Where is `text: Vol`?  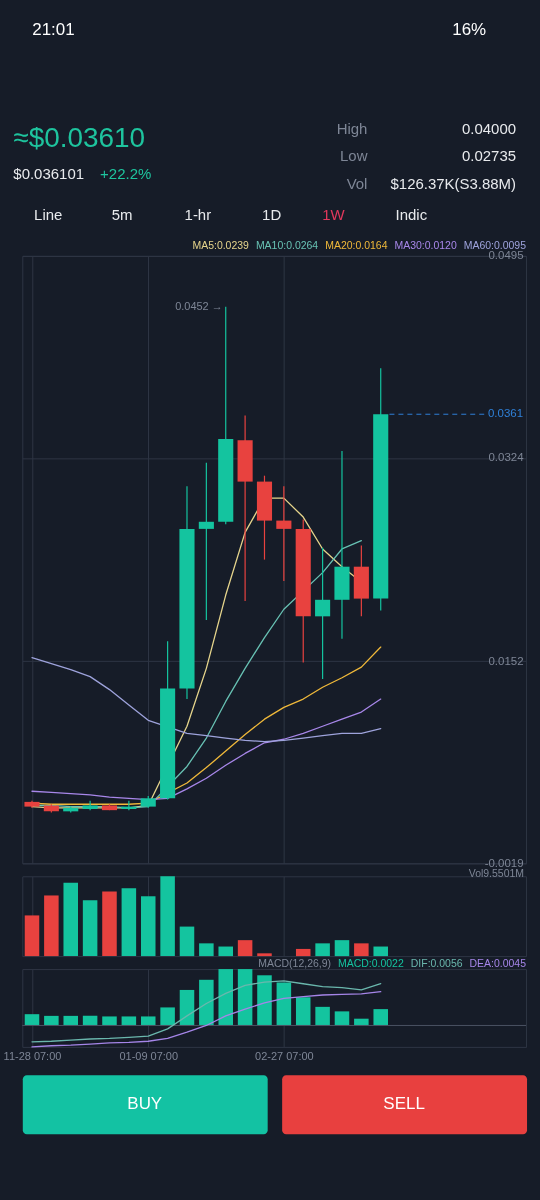 text: Vol is located at coordinates (357, 184).